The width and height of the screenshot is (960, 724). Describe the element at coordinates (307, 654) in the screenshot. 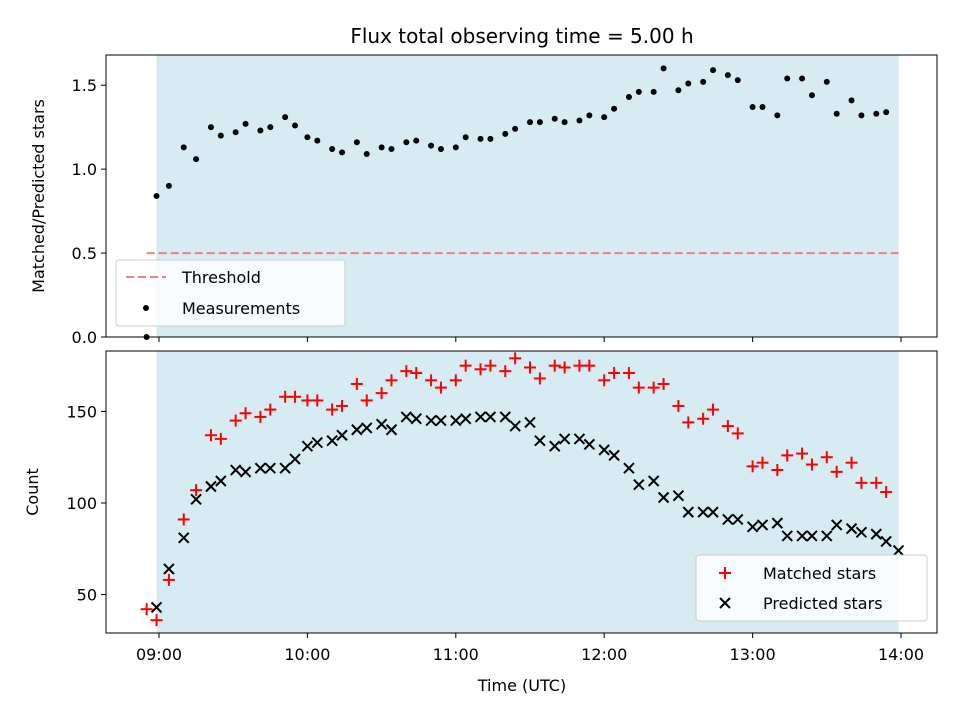

I see `x-tick-label: 10:00` at that location.